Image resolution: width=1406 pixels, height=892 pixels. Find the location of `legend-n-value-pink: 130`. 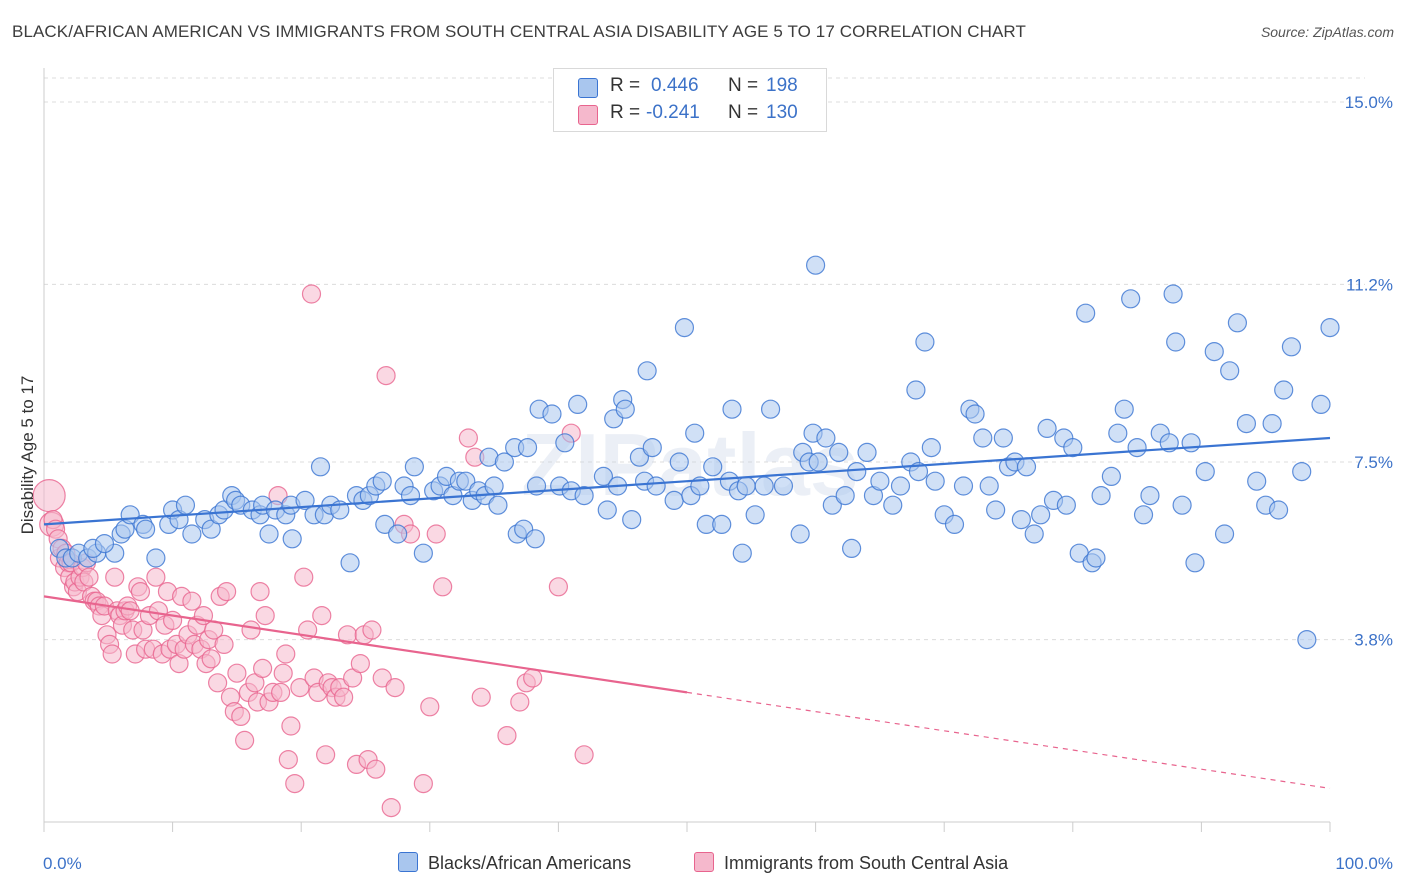

legend-n-value-pink: 130 is located at coordinates (782, 112).